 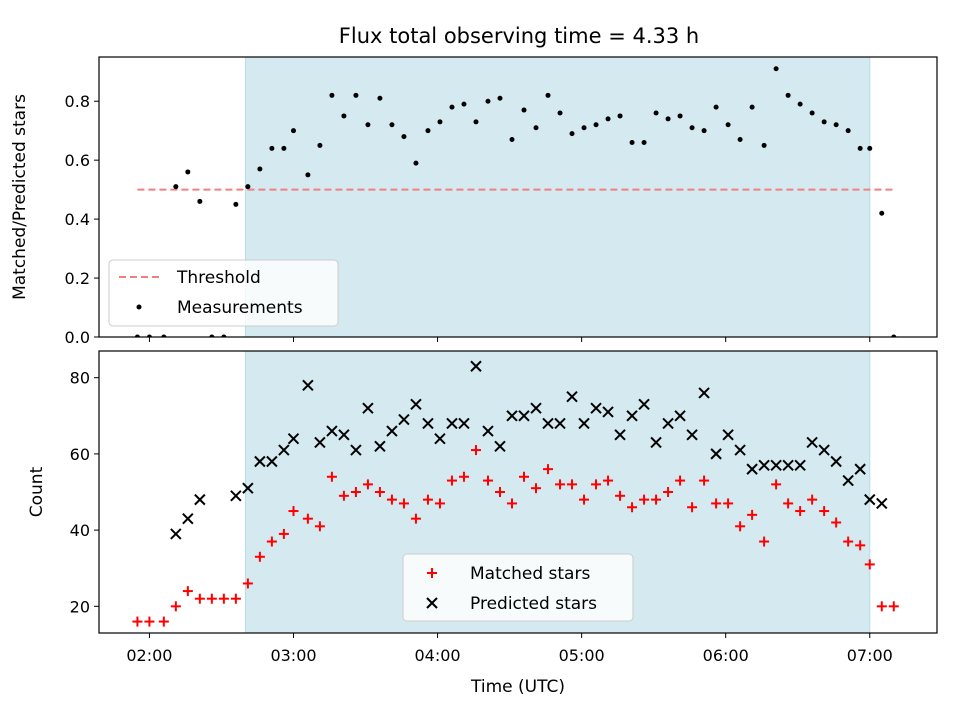 I want to click on y-axis-label: Count, so click(x=37, y=491).